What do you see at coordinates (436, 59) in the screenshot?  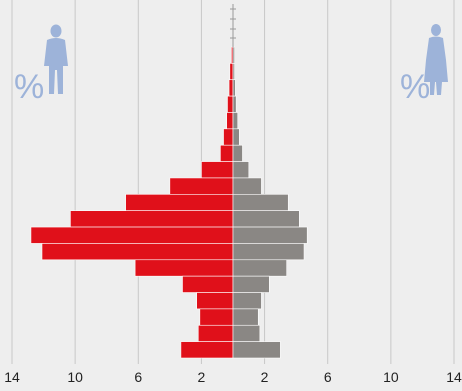 I see `female-silhouette-icon` at bounding box center [436, 59].